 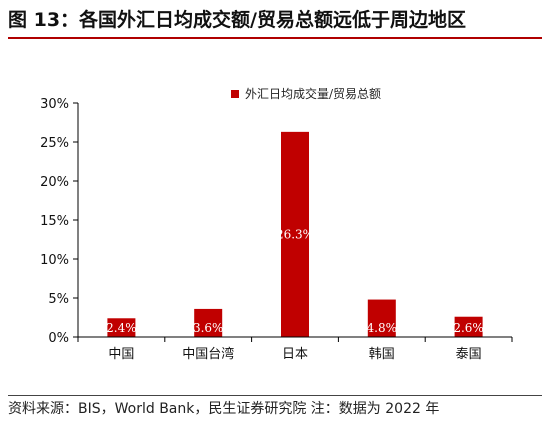 I want to click on x-tick-label: 中国台湾, so click(x=208, y=354).